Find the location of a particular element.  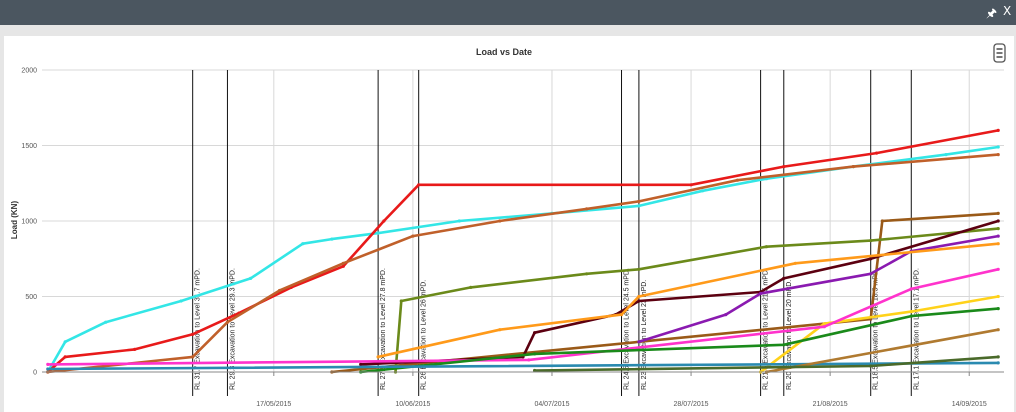

chart-title: Load vs Date is located at coordinates (504, 52).